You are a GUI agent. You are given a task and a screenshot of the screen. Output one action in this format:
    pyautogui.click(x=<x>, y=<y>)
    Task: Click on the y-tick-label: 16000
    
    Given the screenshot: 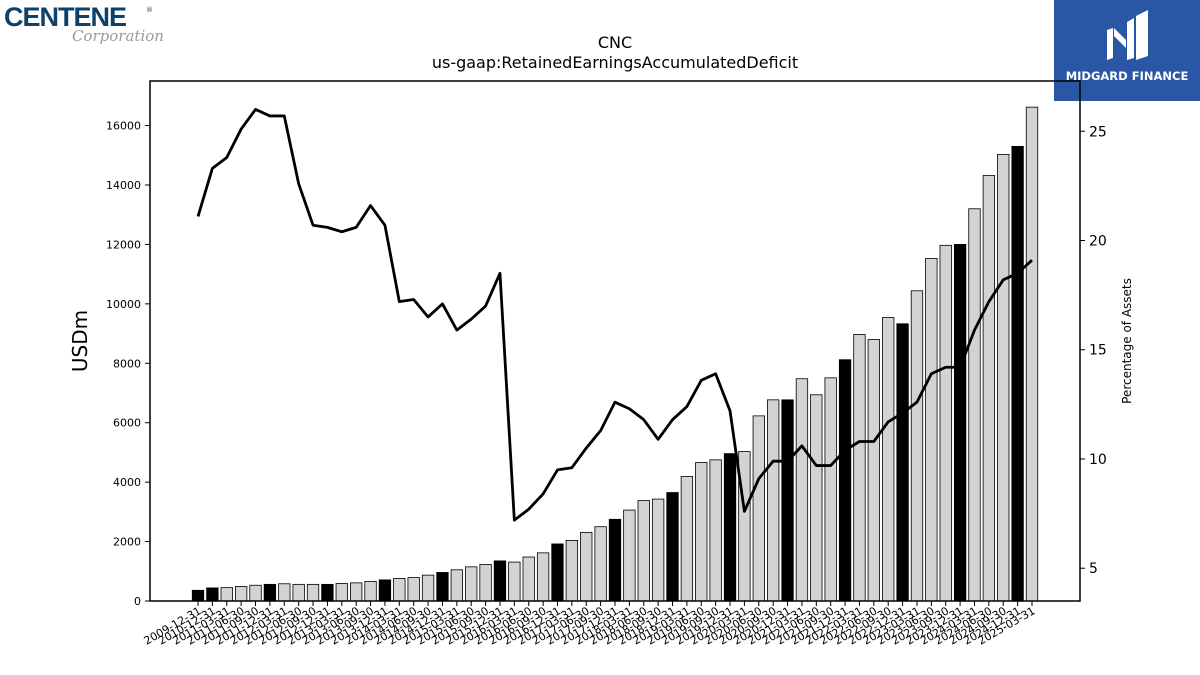 What is the action you would take?
    pyautogui.click(x=123, y=126)
    